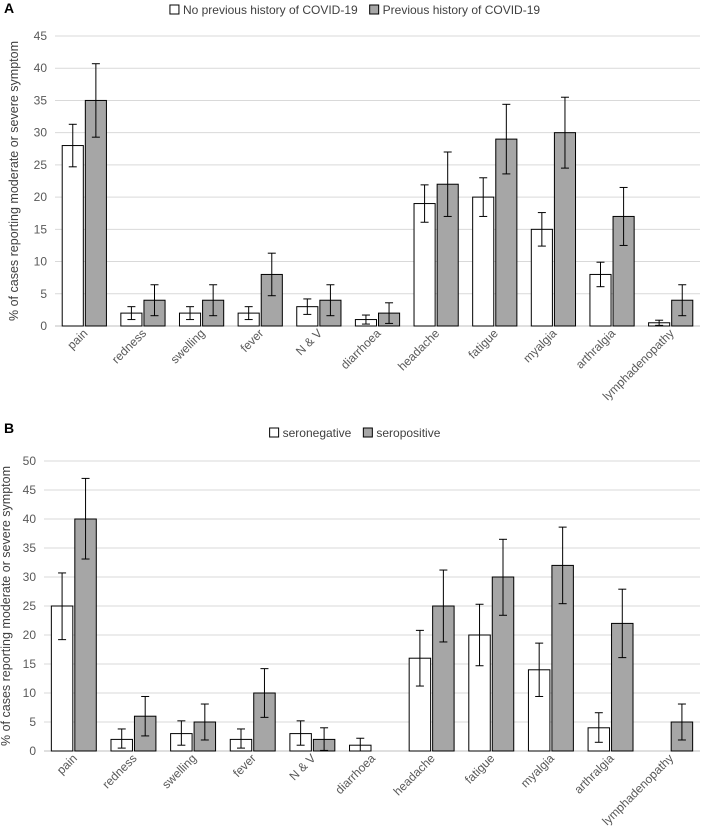 The height and width of the screenshot is (839, 708). Describe the element at coordinates (443, 606) in the screenshot. I see `error-bar-seropositive-headache` at that location.